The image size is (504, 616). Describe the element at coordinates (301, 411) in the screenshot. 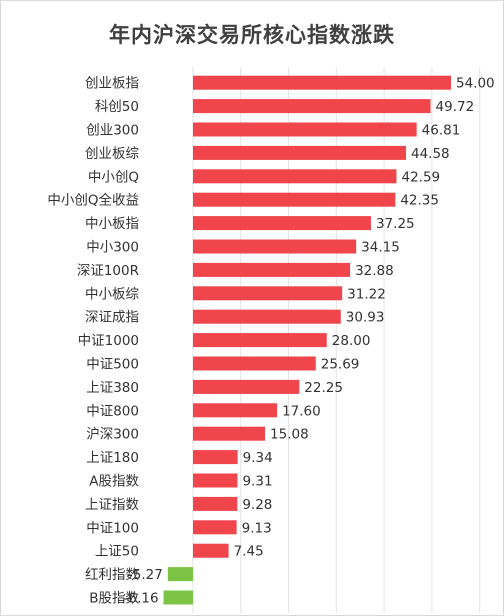

I see `data-label: 17.60` at that location.